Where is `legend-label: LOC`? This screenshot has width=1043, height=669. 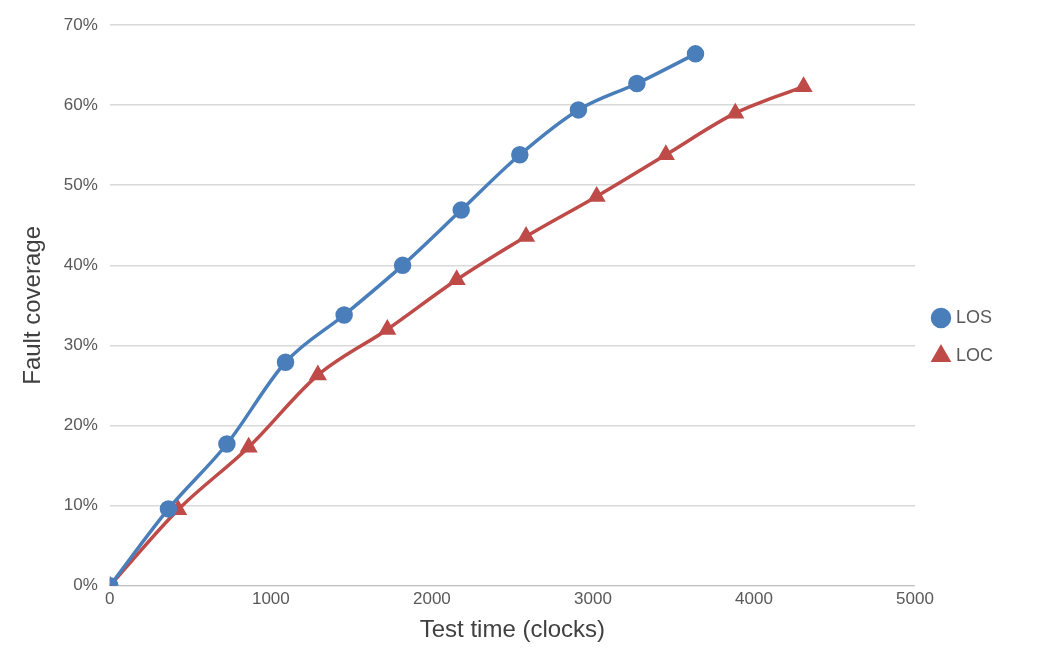
legend-label: LOC is located at coordinates (974, 354).